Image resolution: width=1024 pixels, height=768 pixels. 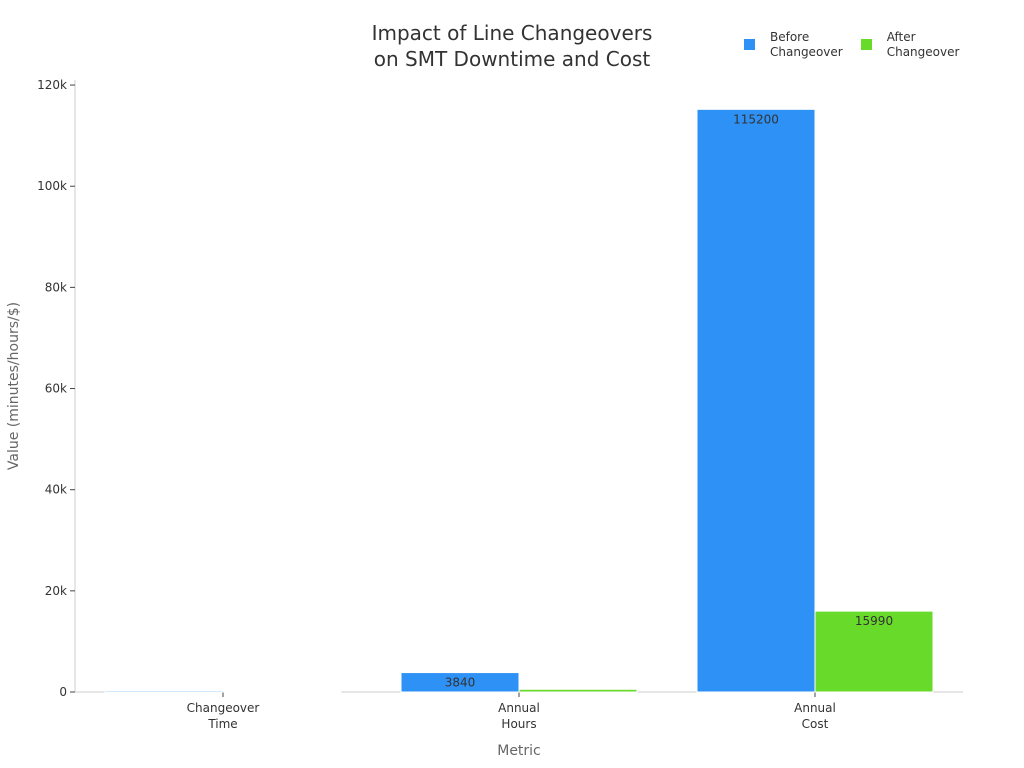 What do you see at coordinates (806, 52) in the screenshot?
I see `legend-label-before-line-2: Changeover` at bounding box center [806, 52].